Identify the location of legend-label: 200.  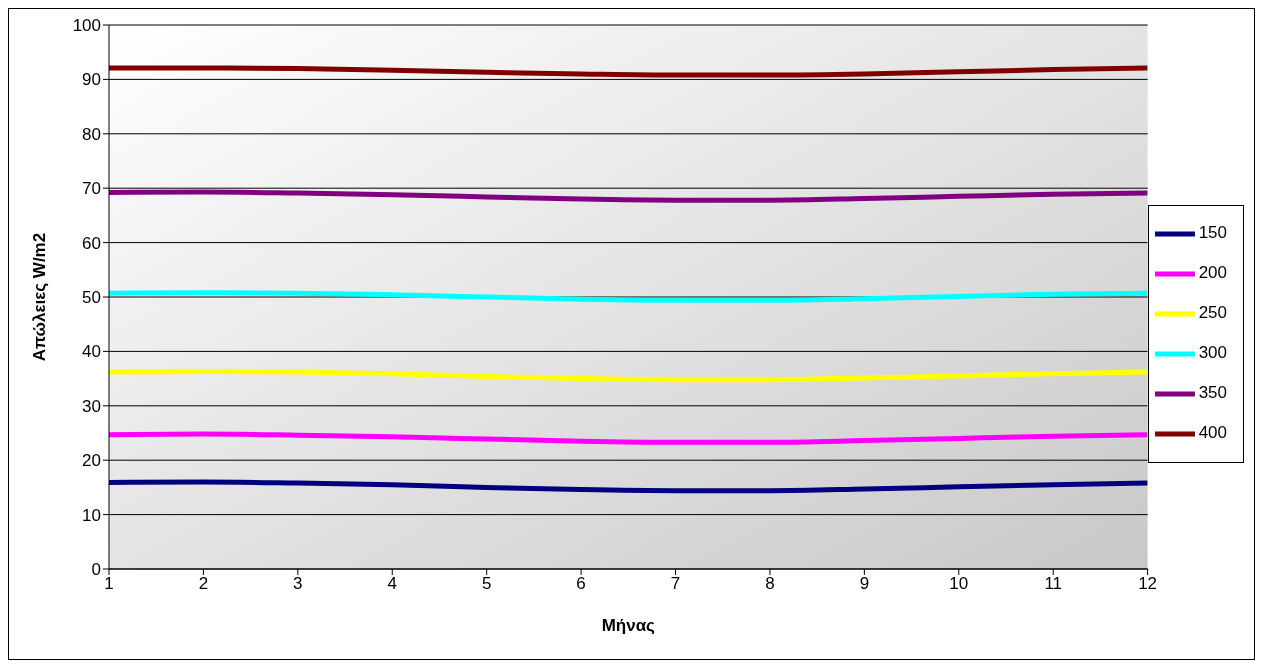
(1212, 273).